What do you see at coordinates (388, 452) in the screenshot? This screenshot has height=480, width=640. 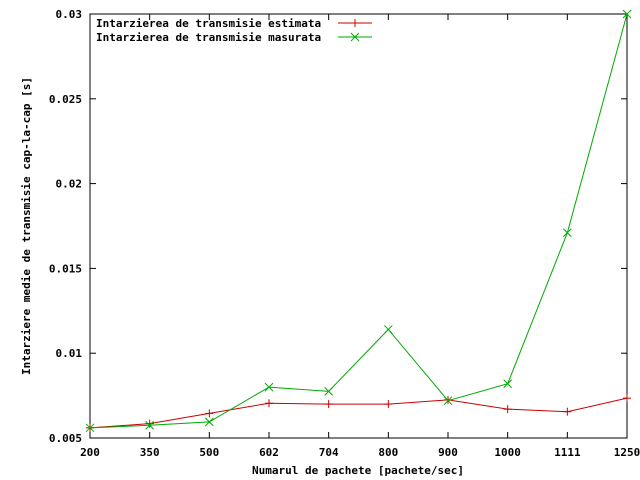 I see `x-tick-label: 800` at bounding box center [388, 452].